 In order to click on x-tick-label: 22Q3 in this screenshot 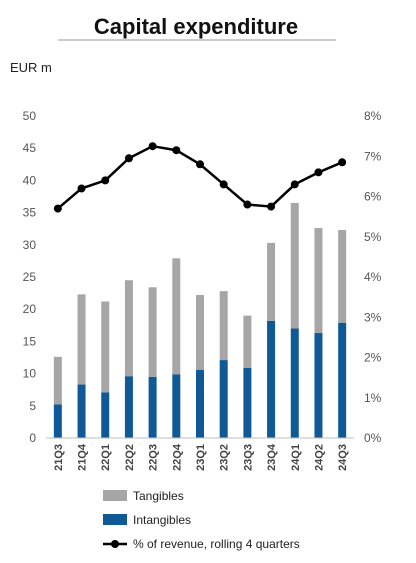, I will do `click(154, 457)`.